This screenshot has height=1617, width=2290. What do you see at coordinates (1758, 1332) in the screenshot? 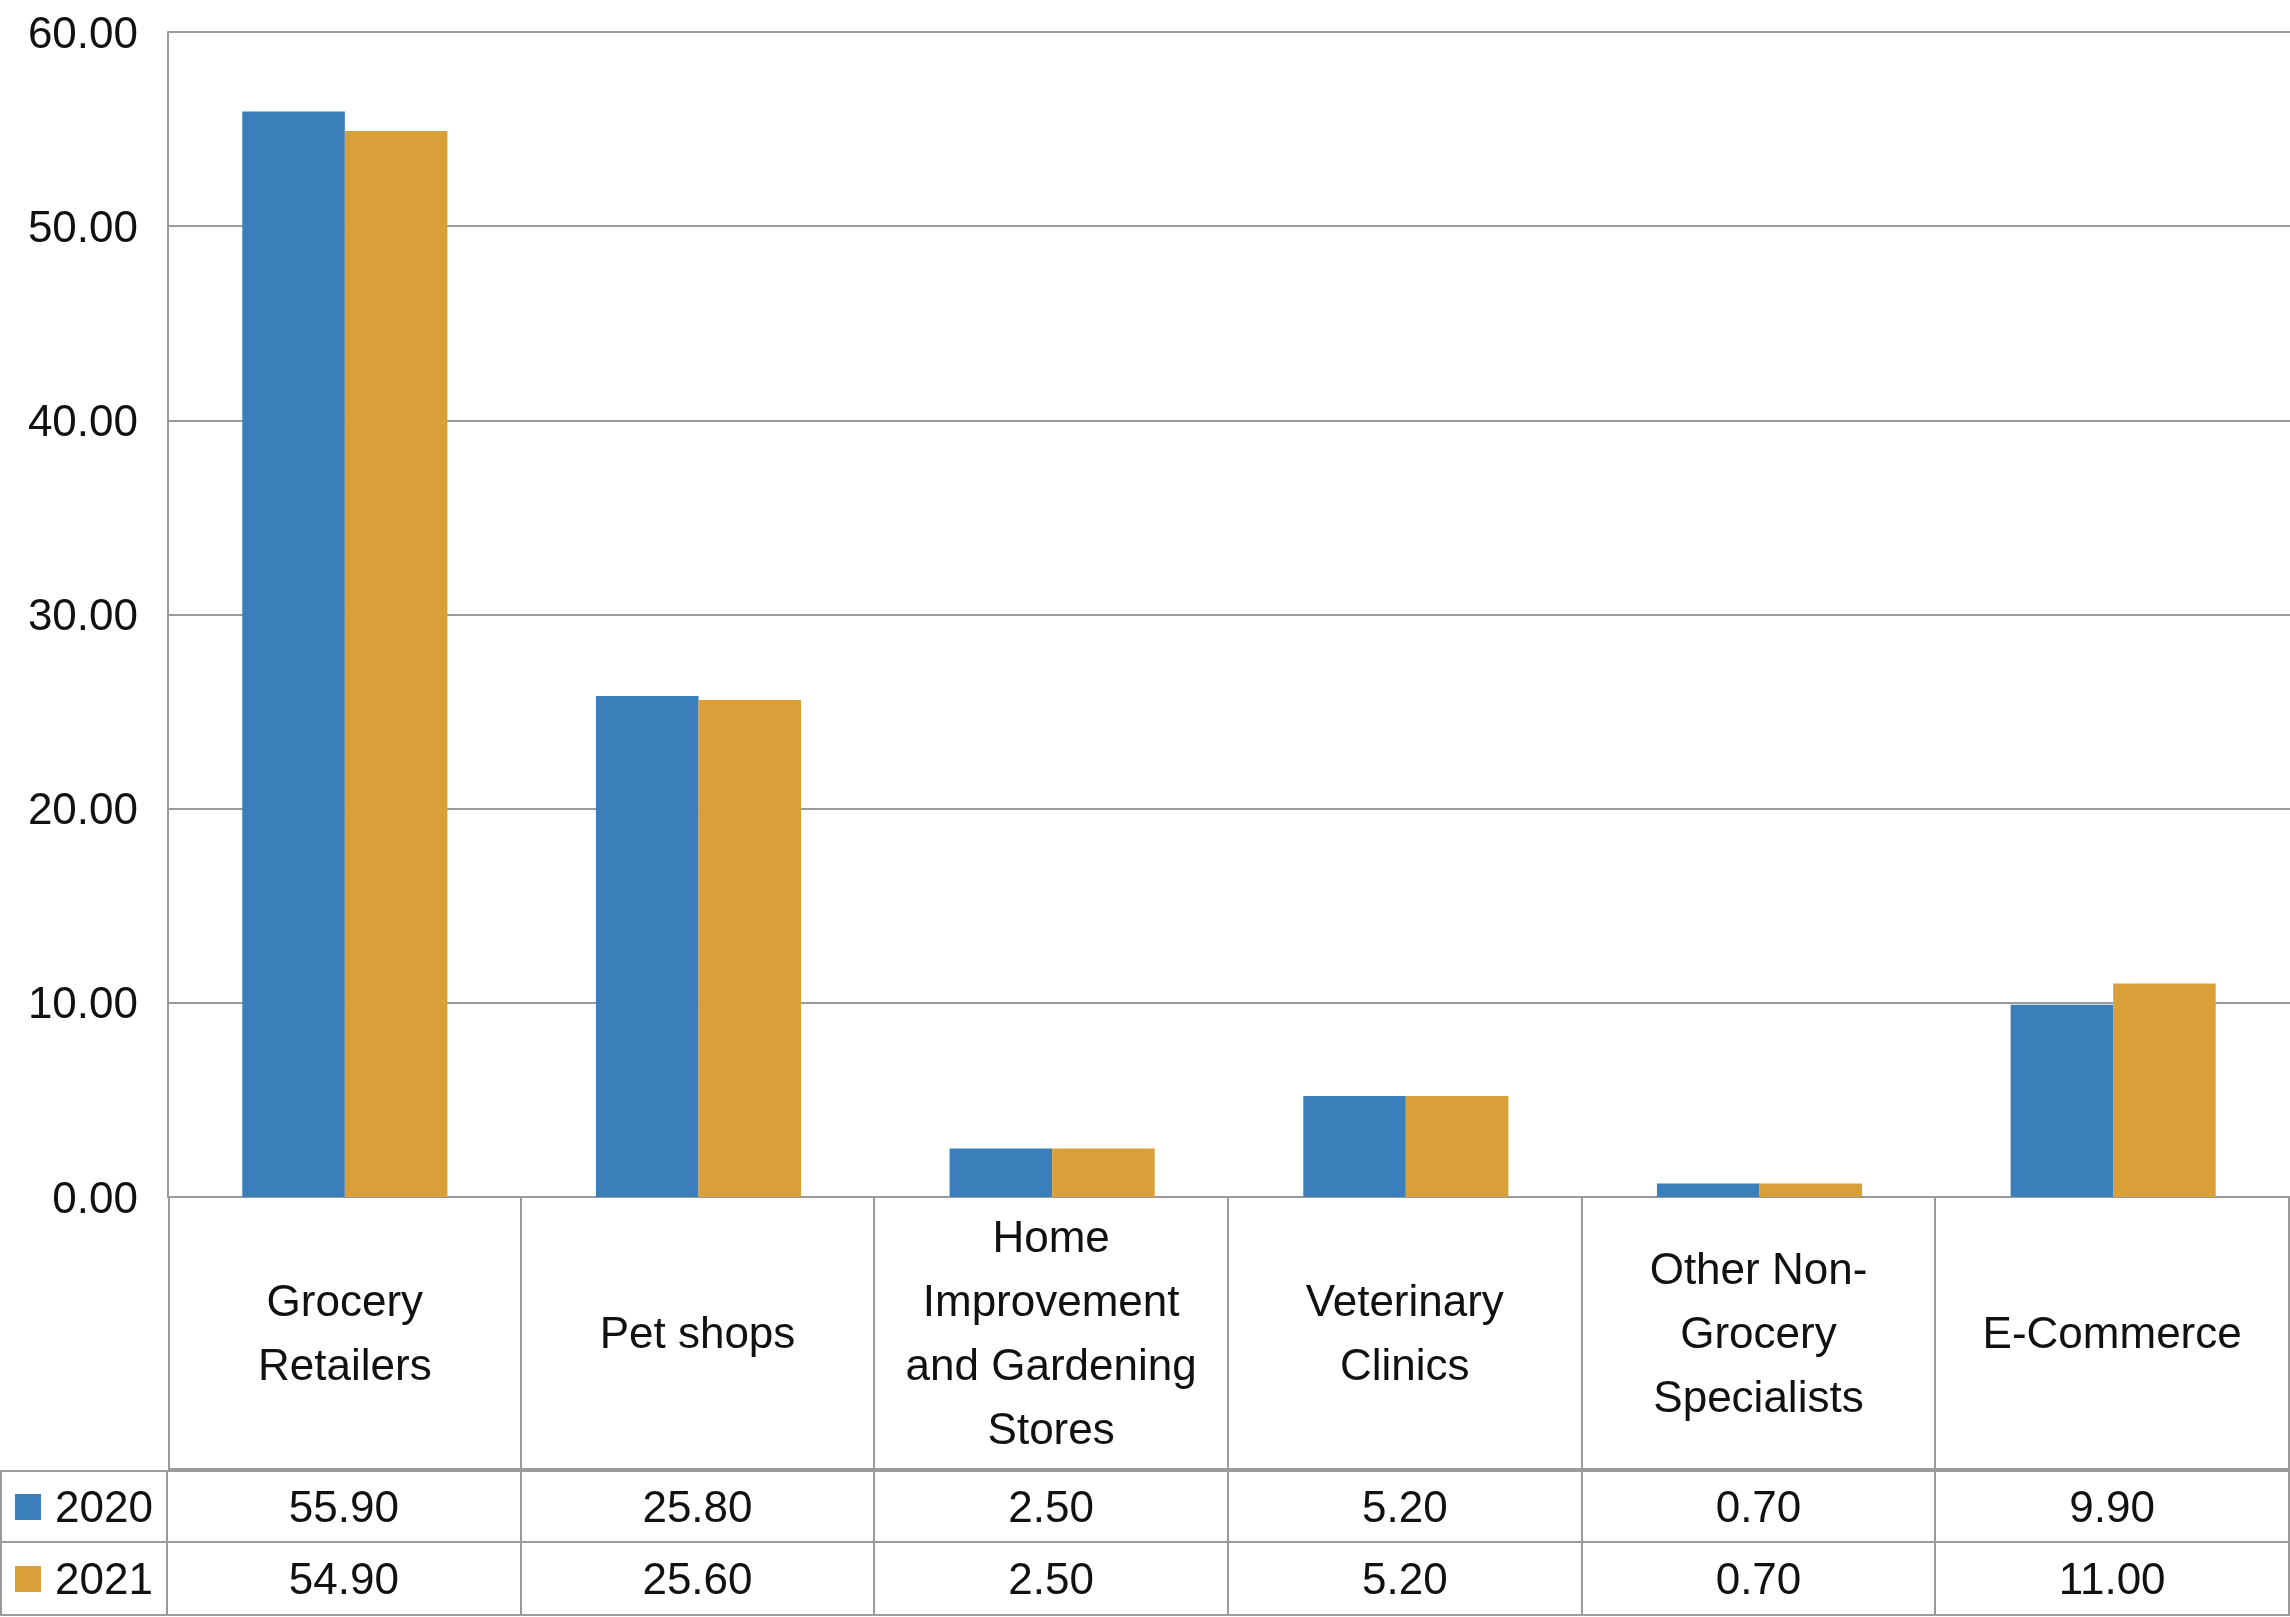
I see `x-tick-label: Other Non-Grocery Specialists` at bounding box center [1758, 1332].